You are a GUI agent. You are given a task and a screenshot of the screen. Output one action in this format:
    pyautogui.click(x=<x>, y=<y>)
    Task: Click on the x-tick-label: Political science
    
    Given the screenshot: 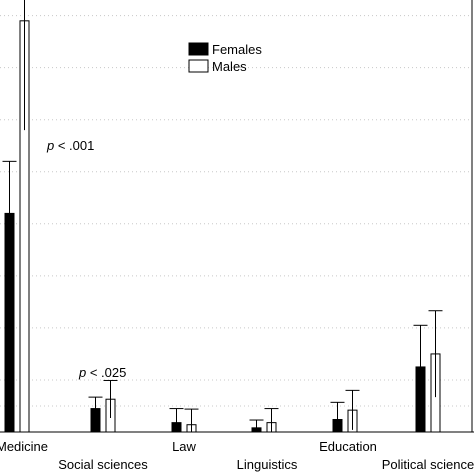 What is the action you would take?
    pyautogui.click(x=428, y=464)
    